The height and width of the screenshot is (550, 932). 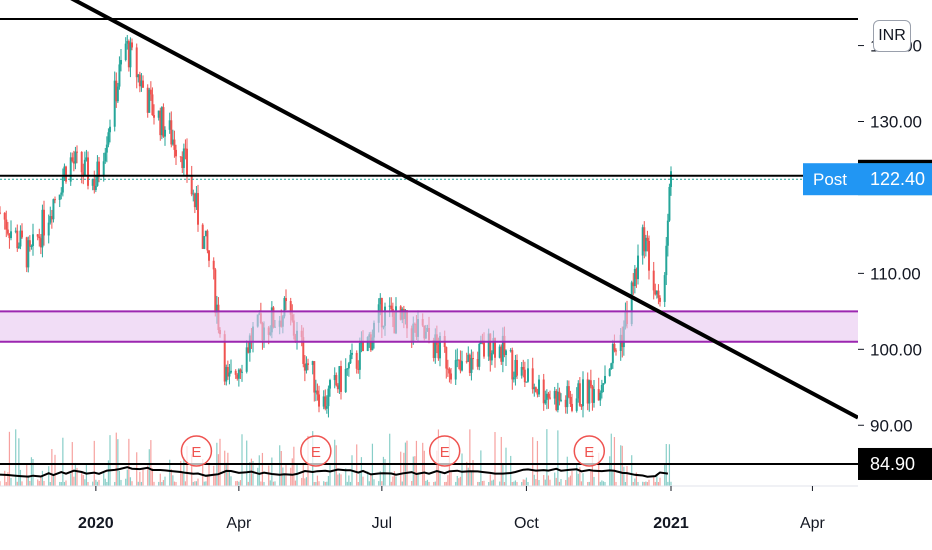 I want to click on price-badge-tag-bg, so click(x=830, y=179).